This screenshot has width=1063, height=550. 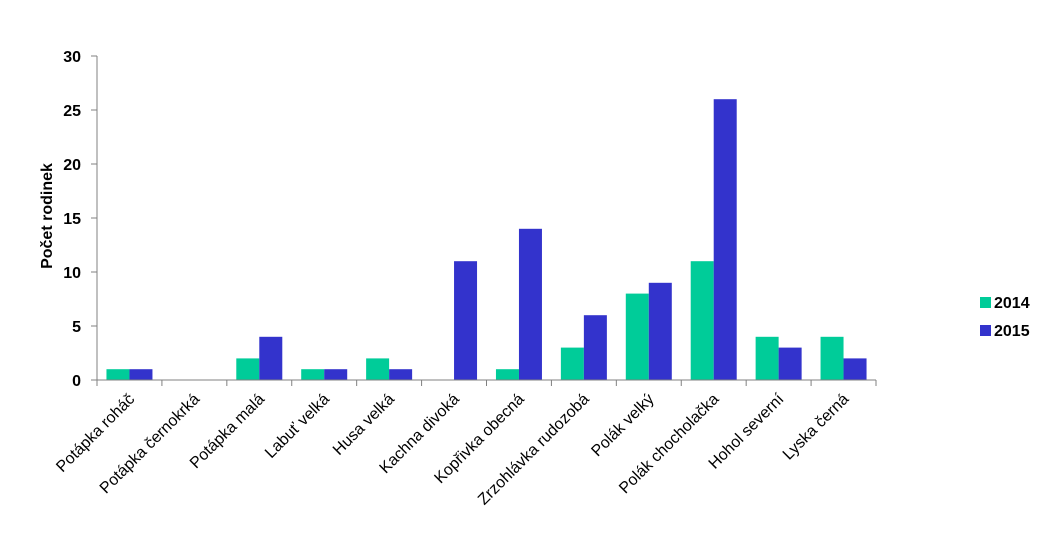 What do you see at coordinates (622, 425) in the screenshot?
I see `x-tick-label: Polák velký` at bounding box center [622, 425].